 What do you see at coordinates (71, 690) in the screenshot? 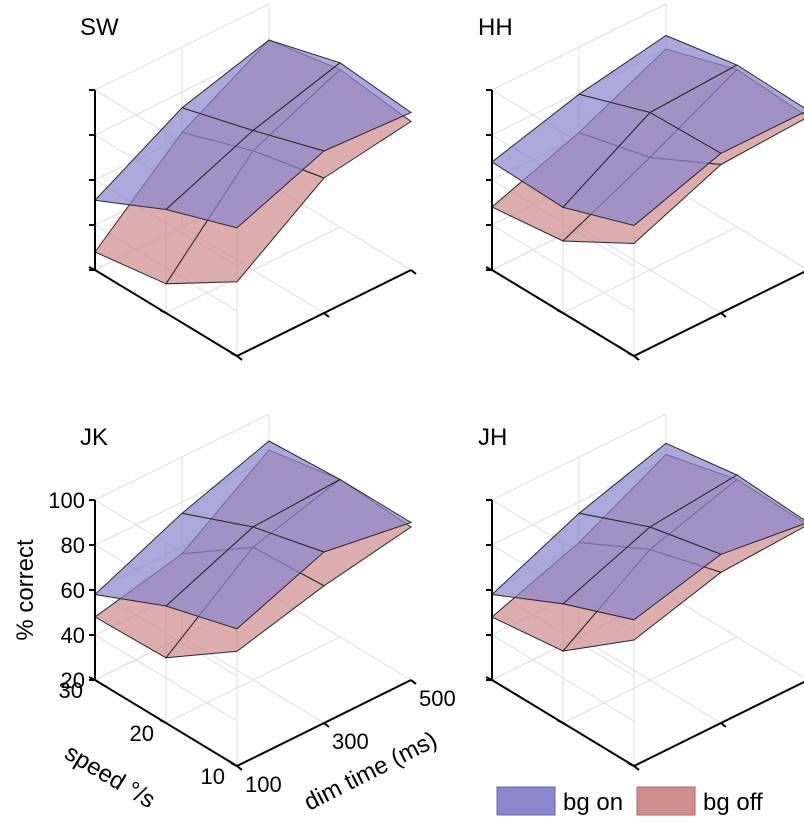
I see `y-tick-label: 30` at bounding box center [71, 690].